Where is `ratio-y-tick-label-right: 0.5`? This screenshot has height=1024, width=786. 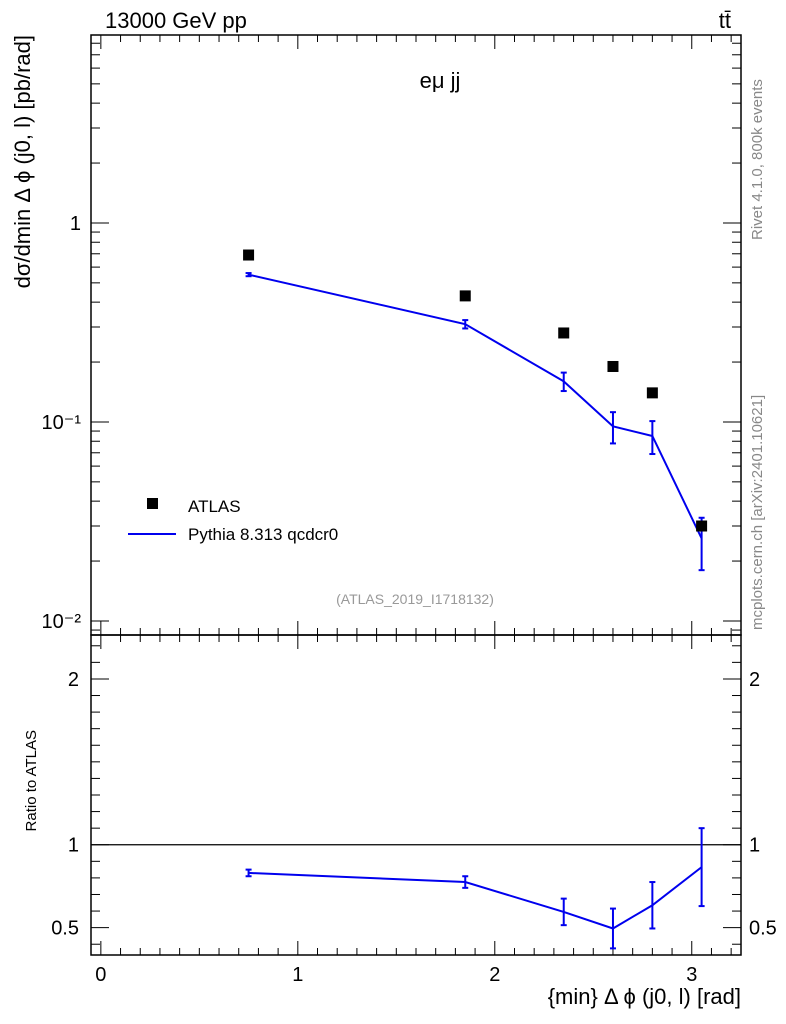
ratio-y-tick-label-right: 0.5 is located at coordinates (763, 929).